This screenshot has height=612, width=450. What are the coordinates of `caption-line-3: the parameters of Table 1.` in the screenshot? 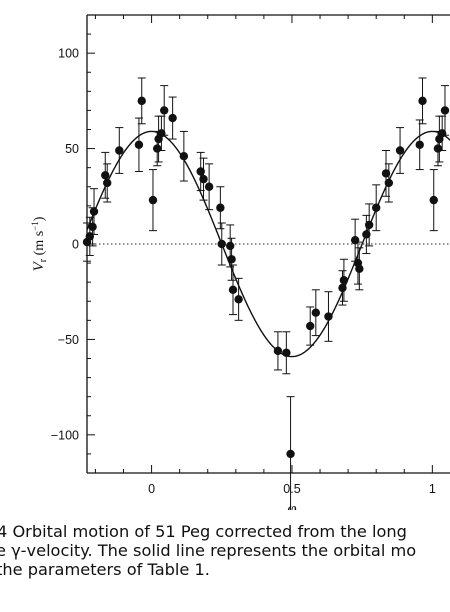 It's located at (105, 569).